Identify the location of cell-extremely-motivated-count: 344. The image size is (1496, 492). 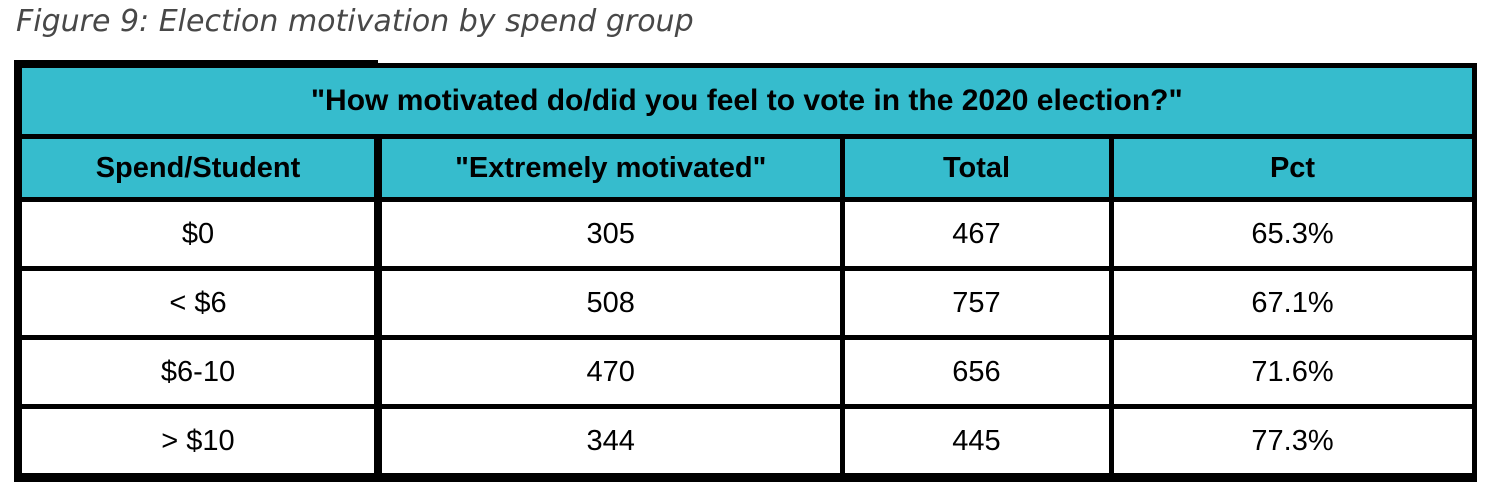
(610, 442).